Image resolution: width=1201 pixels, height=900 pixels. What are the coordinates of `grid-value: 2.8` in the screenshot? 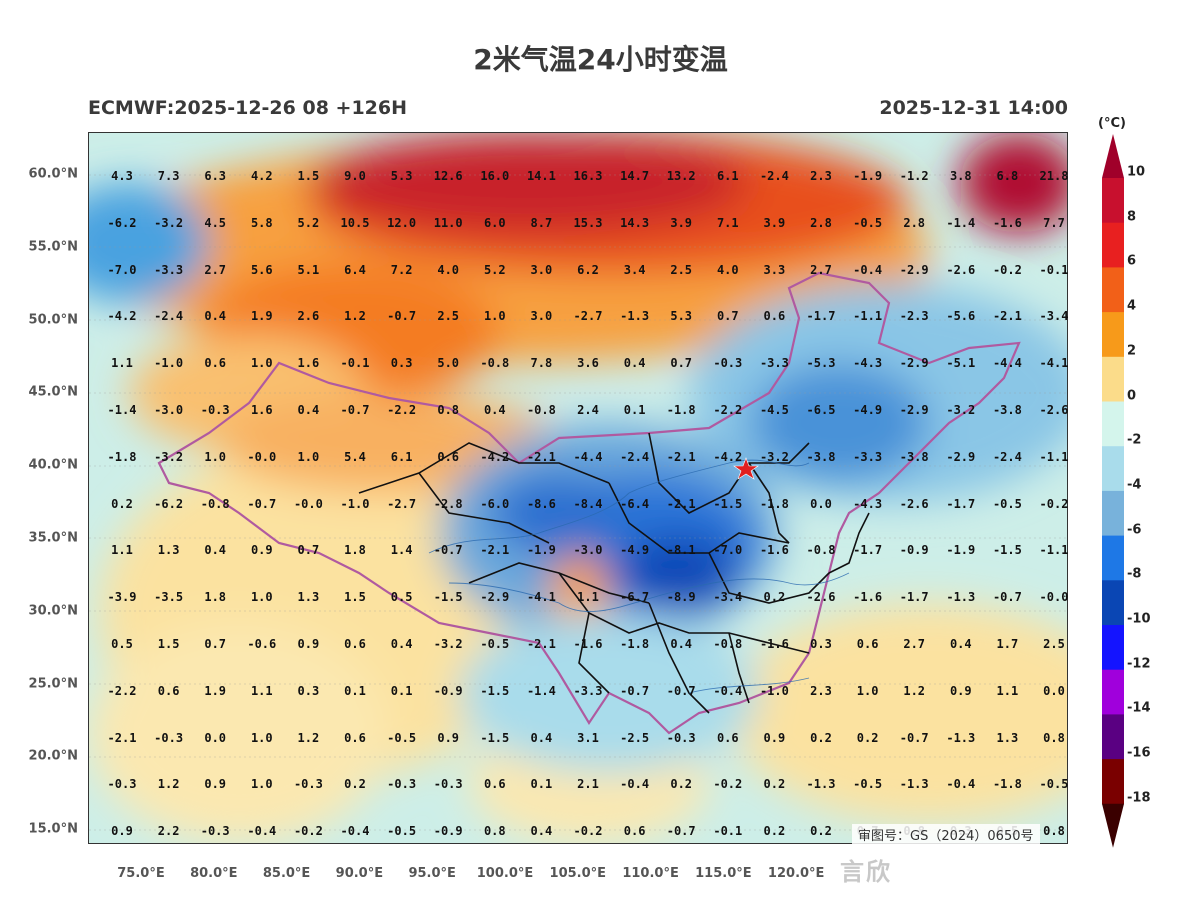 It's located at (821, 222).